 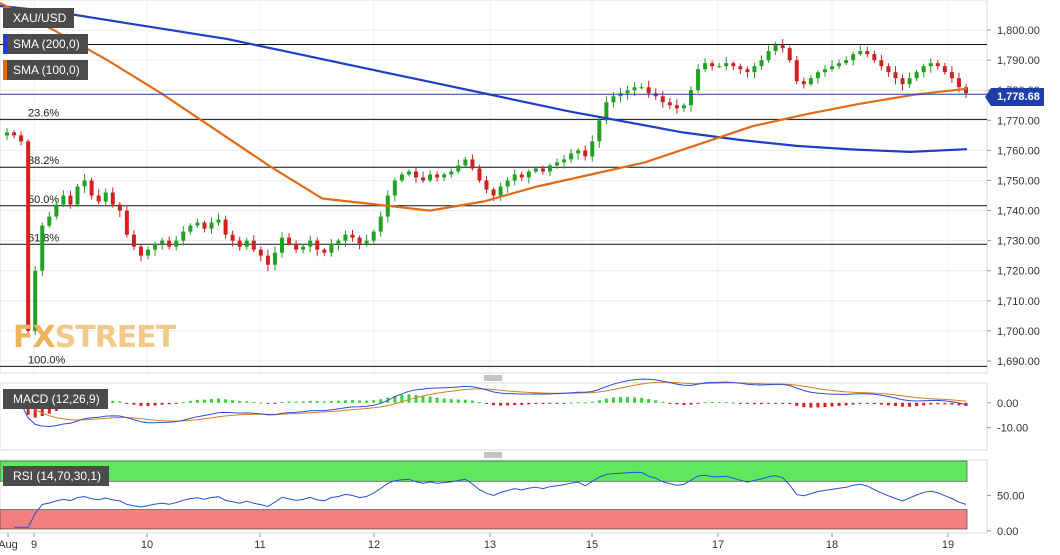 What do you see at coordinates (45, 70) in the screenshot?
I see `sma100-legend: SMA (100,0)` at bounding box center [45, 70].